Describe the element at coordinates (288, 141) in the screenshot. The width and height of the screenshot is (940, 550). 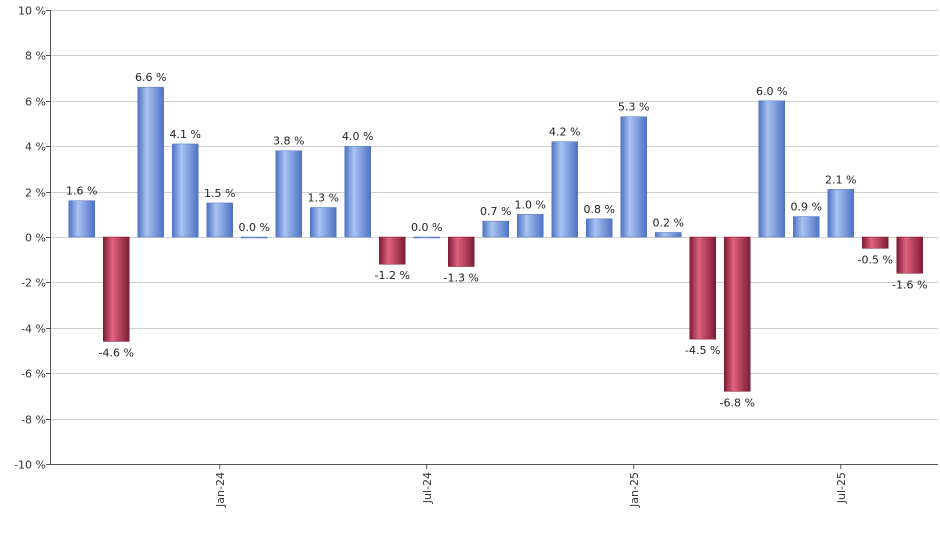
I see `bar-value-label: 3.8 %` at that location.